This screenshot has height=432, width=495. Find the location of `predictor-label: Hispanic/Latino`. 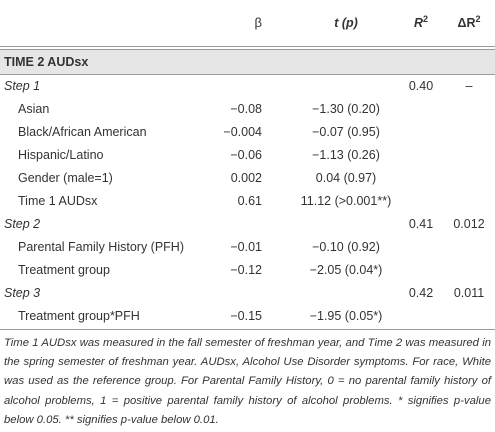

predictor-label: Hispanic/Latino is located at coordinates (61, 155).